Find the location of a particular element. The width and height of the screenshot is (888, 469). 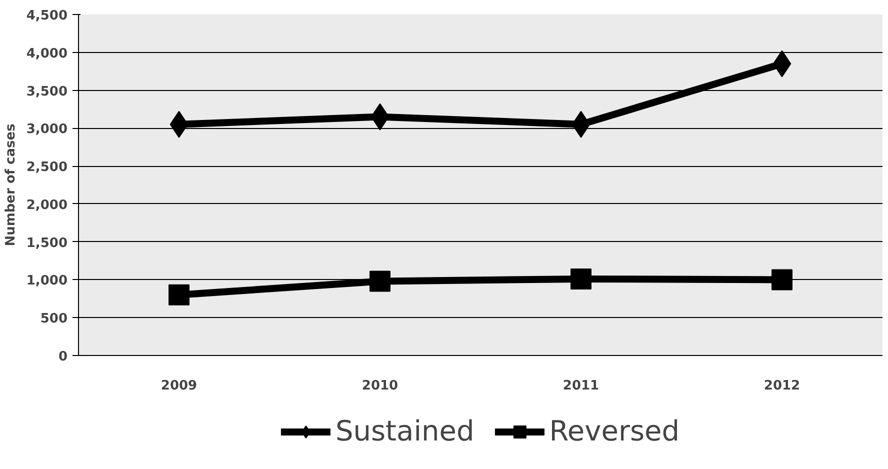

y-tick-label: 4,000 is located at coordinates (47, 54).